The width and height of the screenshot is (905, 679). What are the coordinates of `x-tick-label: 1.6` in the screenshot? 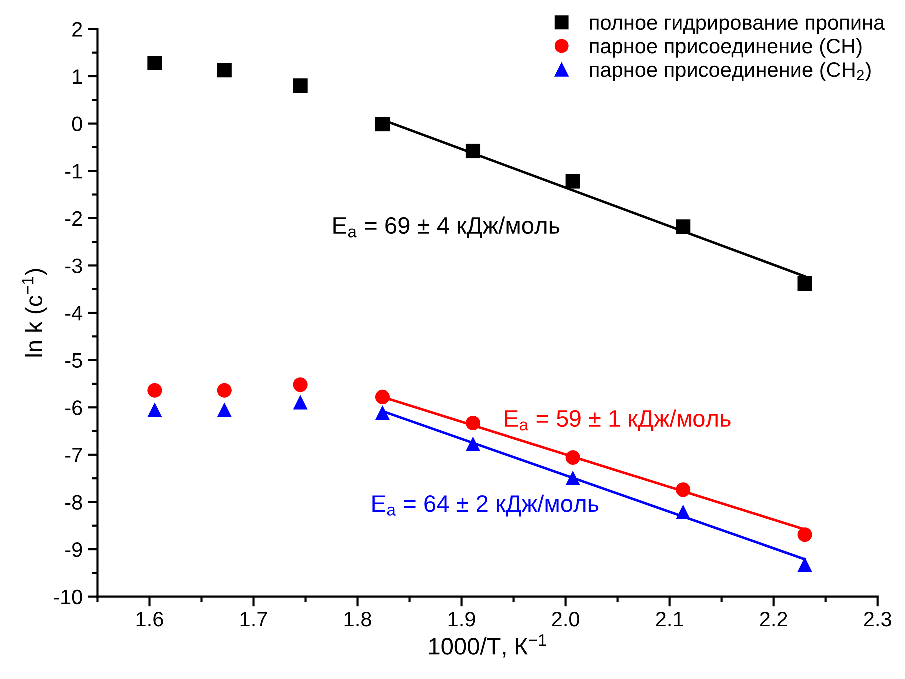 It's located at (150, 619).